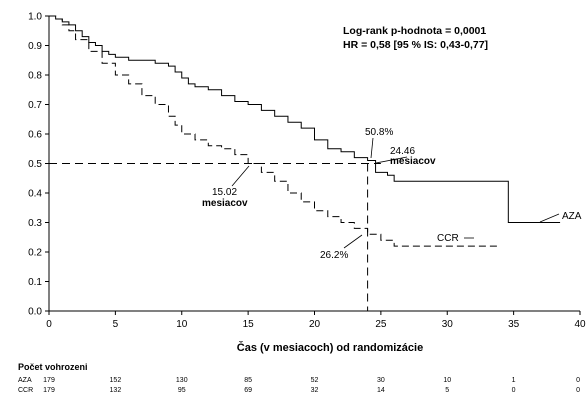 The width and height of the screenshot is (586, 402). Describe the element at coordinates (182, 380) in the screenshot. I see `risk-cell: 130` at that location.